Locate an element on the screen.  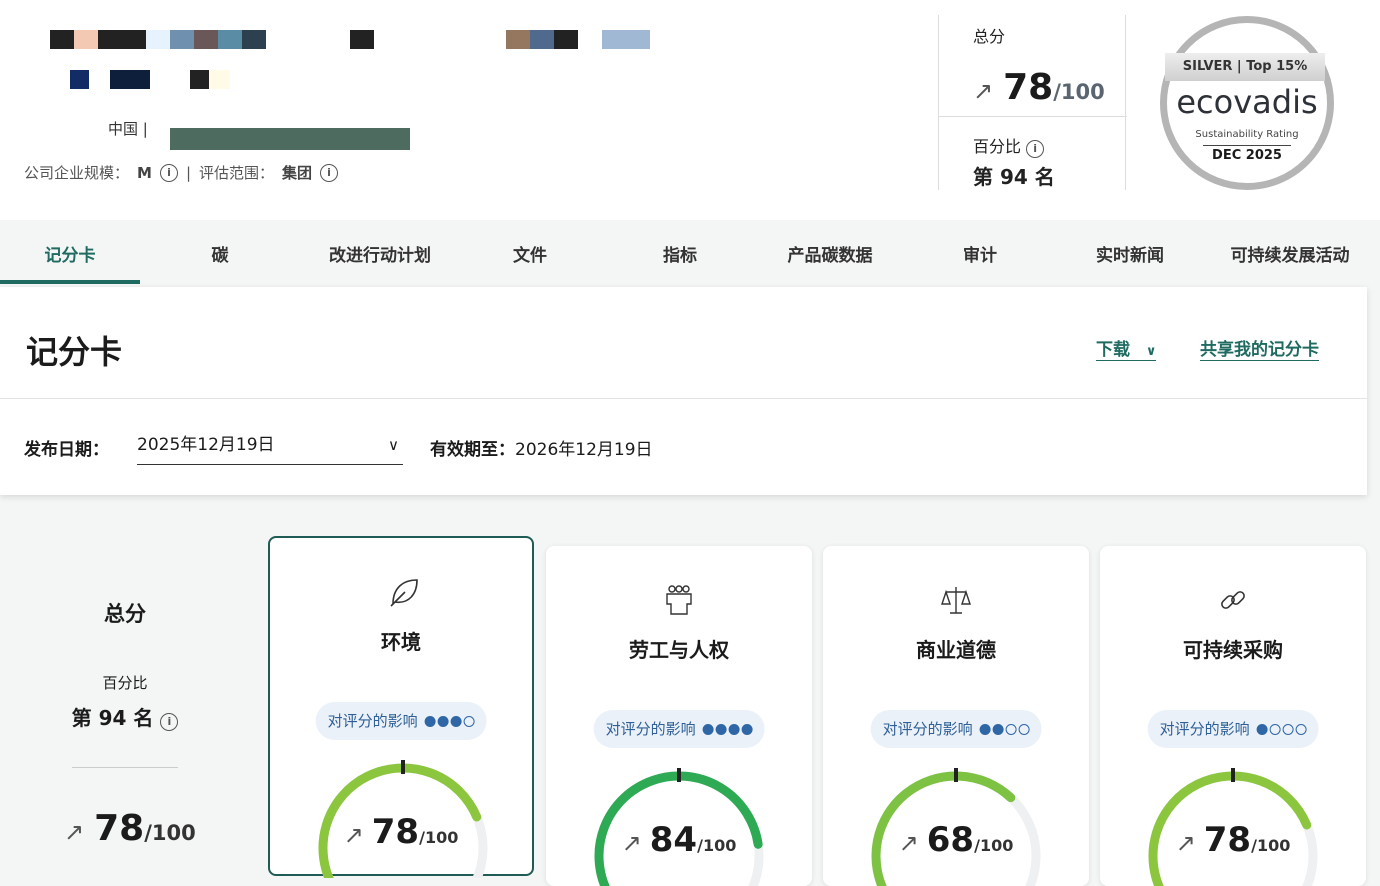
publish-date-select: 2025年12月19日 ∨ is located at coordinates (270, 445).